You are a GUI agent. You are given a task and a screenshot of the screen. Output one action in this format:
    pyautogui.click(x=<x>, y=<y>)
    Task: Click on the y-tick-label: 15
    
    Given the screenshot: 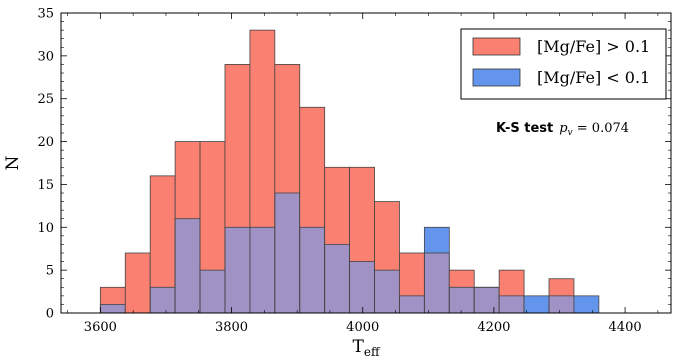 What is the action you would take?
    pyautogui.click(x=45, y=185)
    